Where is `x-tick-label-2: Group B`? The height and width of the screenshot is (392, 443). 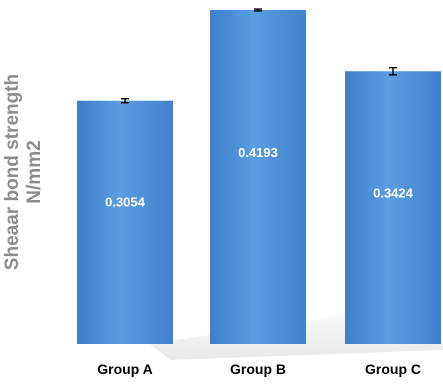 x-tick-label-2: Group B is located at coordinates (258, 369).